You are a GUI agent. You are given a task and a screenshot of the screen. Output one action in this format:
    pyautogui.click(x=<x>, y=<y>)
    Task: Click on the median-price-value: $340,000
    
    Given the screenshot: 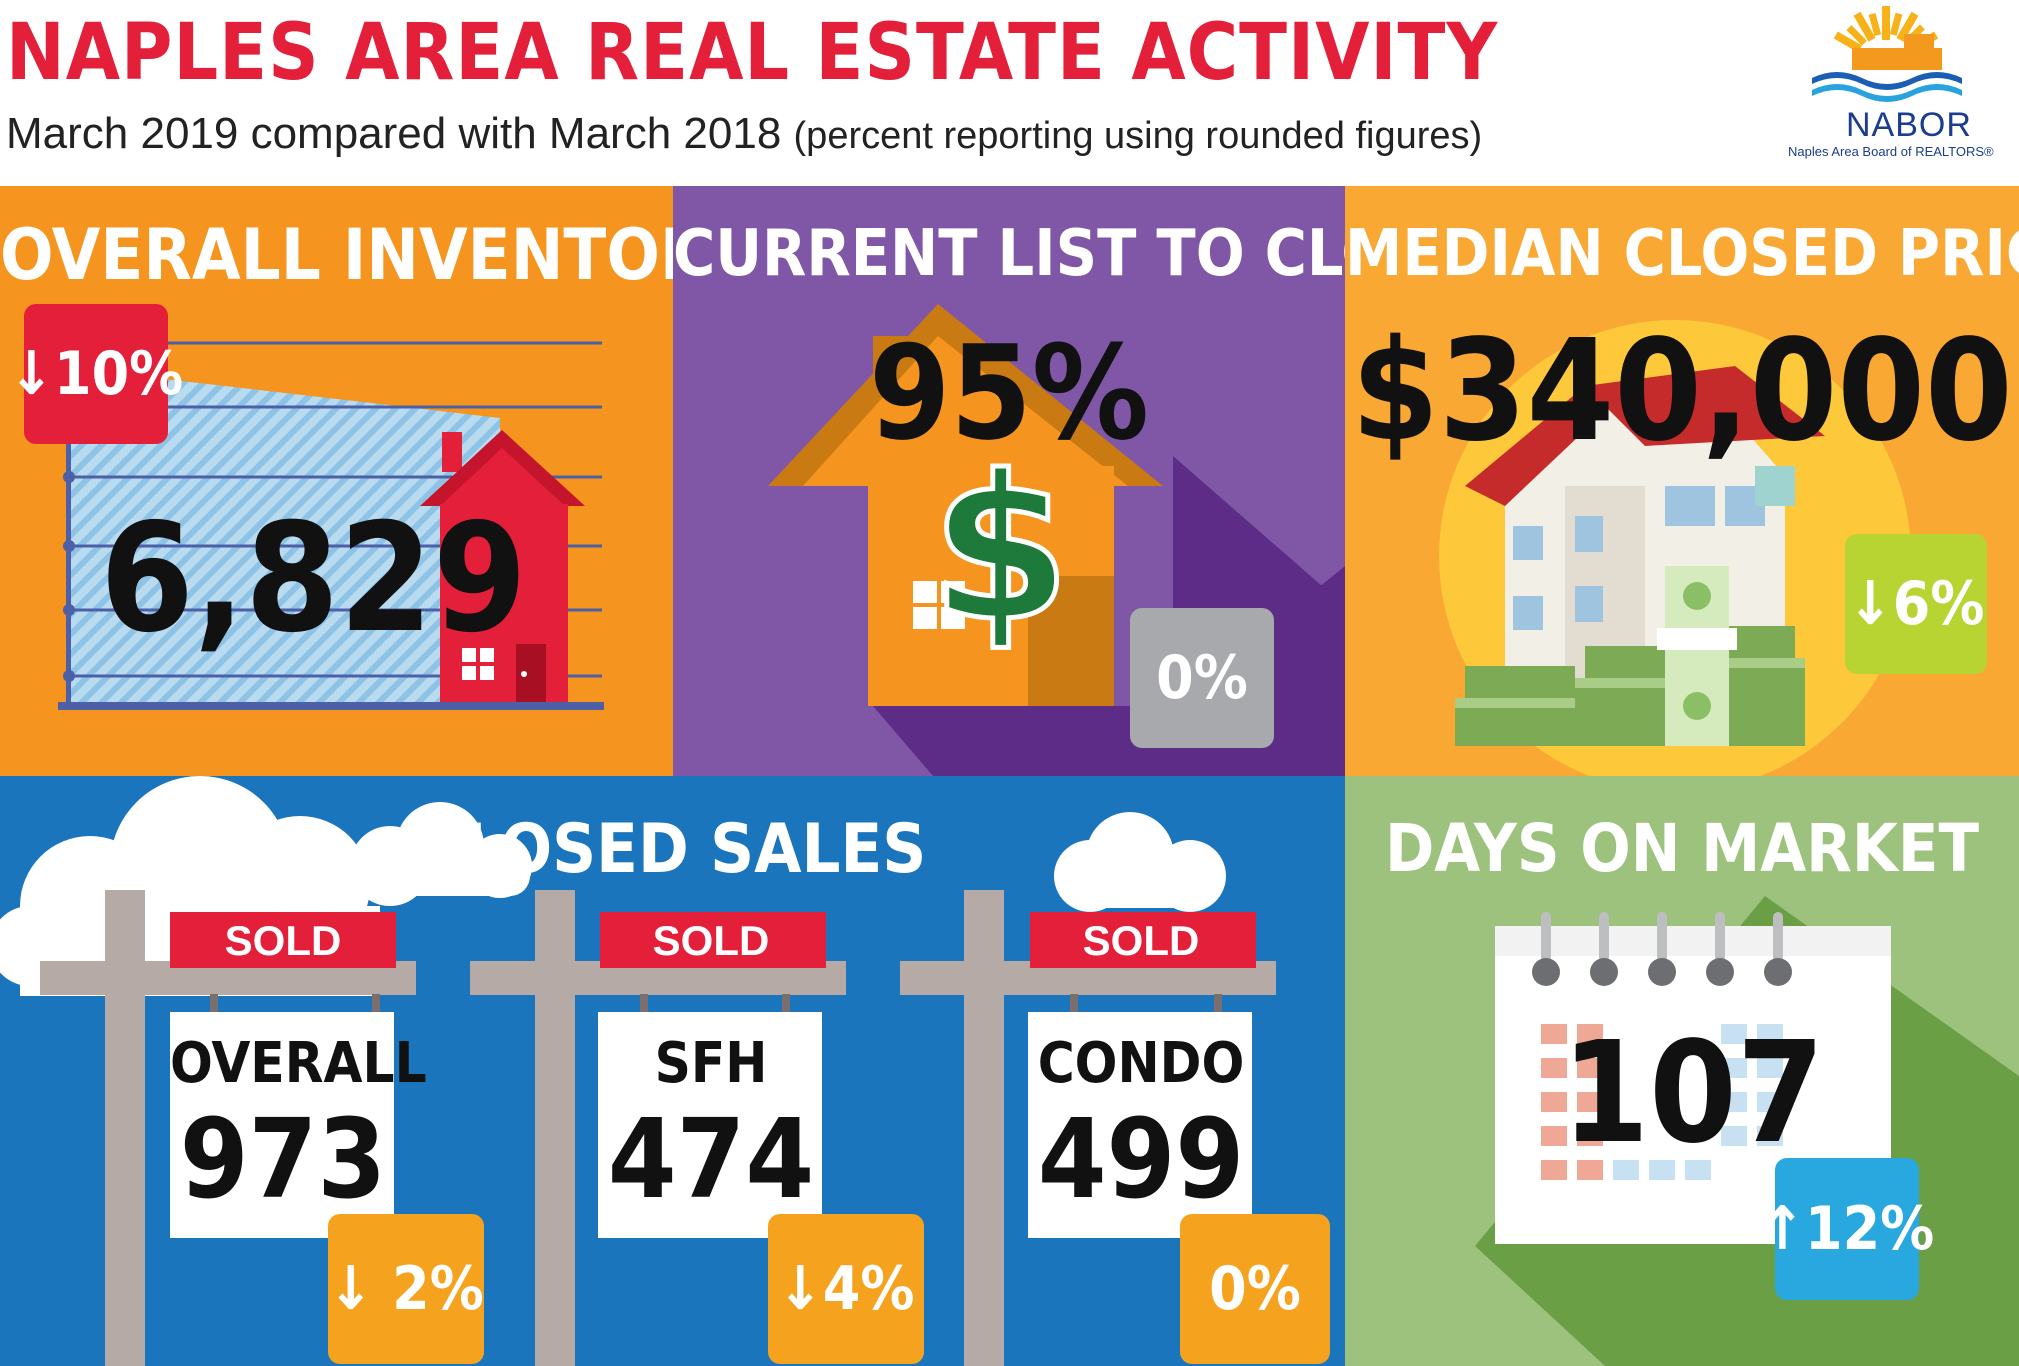 What is the action you would take?
    pyautogui.click(x=1682, y=391)
    